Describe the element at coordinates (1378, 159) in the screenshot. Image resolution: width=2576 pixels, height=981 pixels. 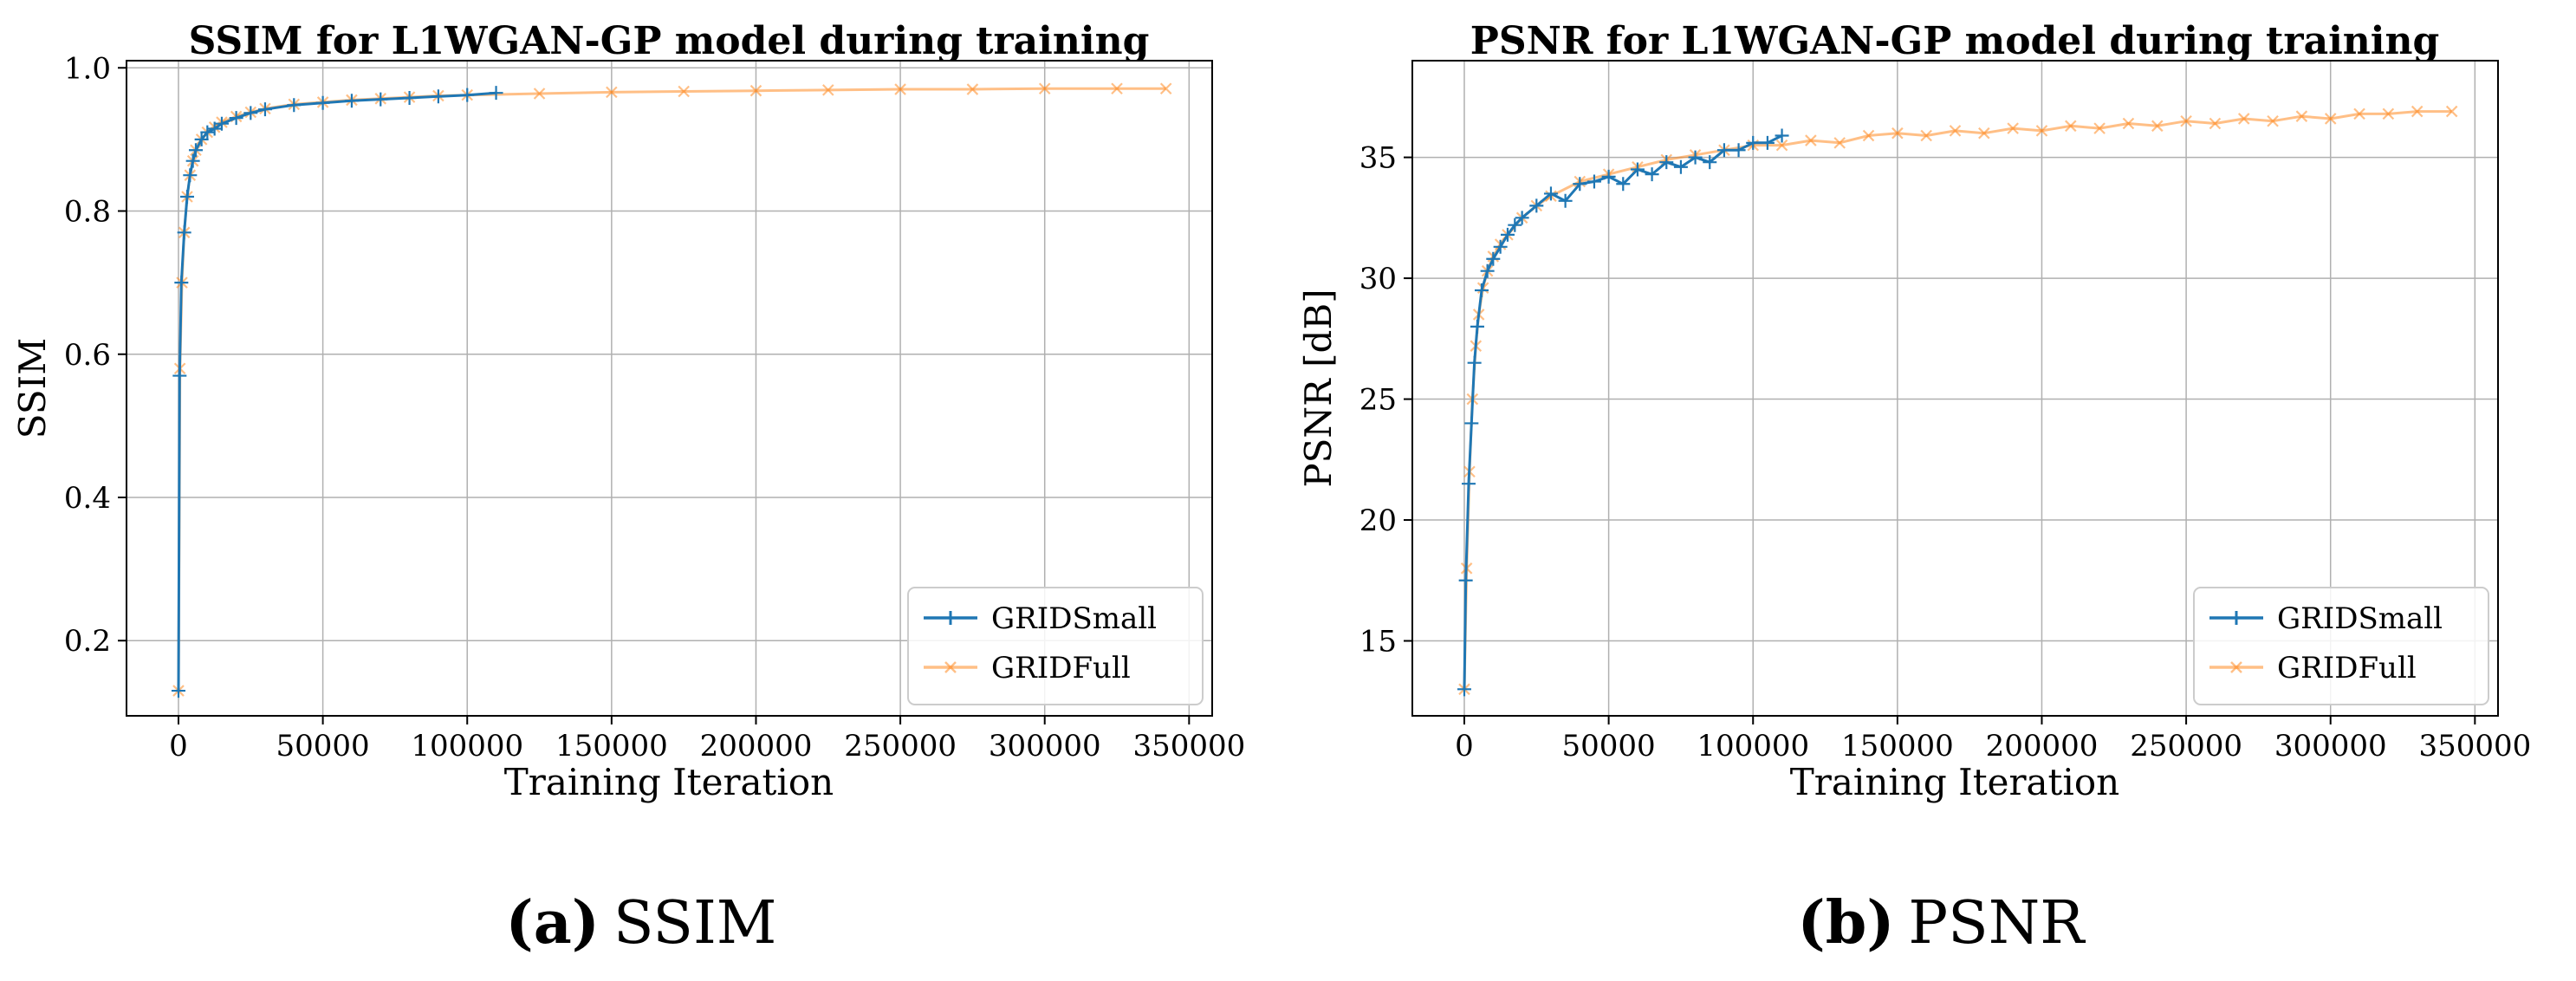
I see `psnr-y-tick-label: 35` at that location.